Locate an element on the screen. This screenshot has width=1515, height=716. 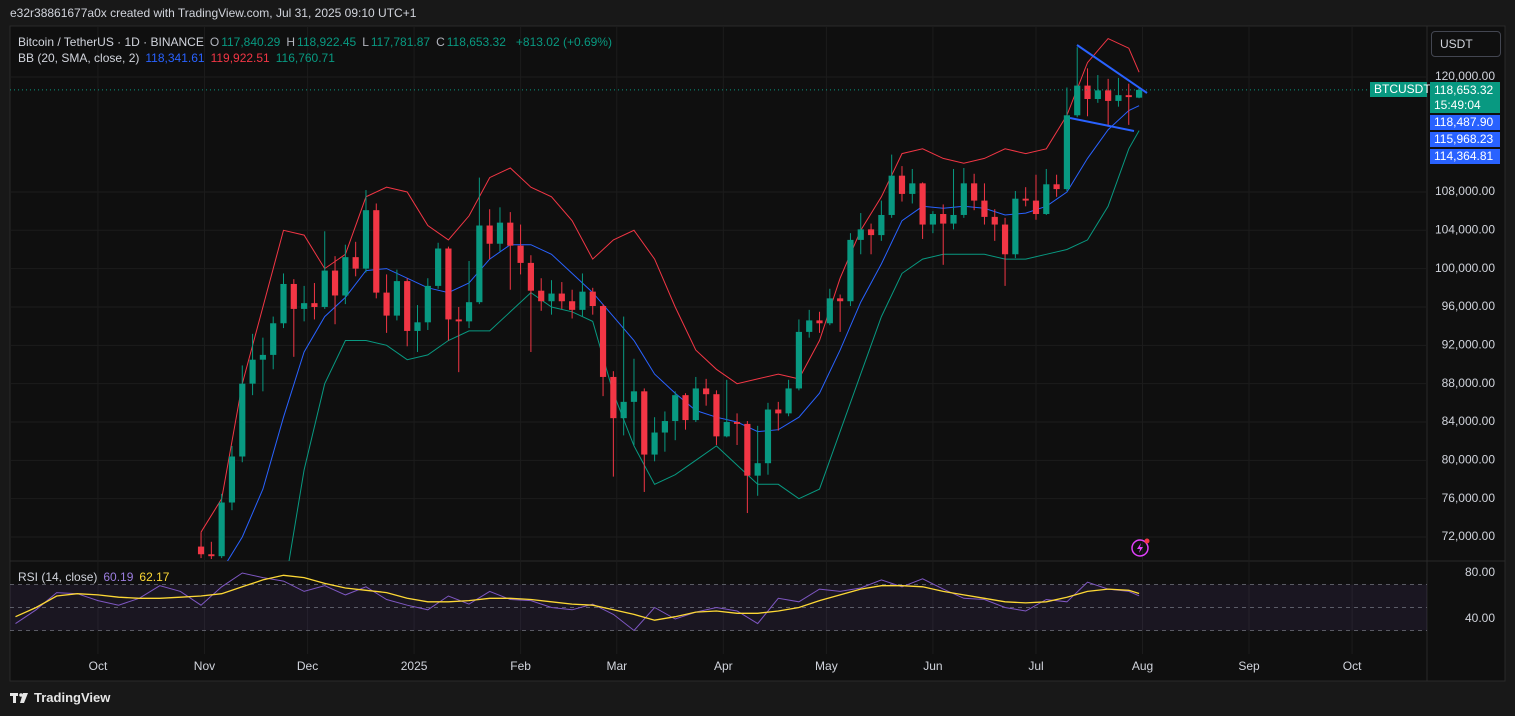
x-tick-label: Nov is located at coordinates (204, 666).